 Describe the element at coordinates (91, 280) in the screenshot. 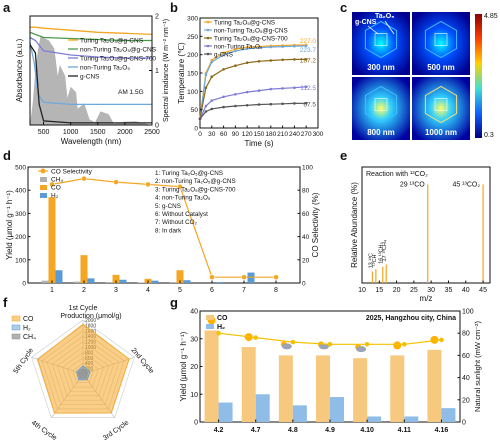

I see `bar-H₂-2` at that location.